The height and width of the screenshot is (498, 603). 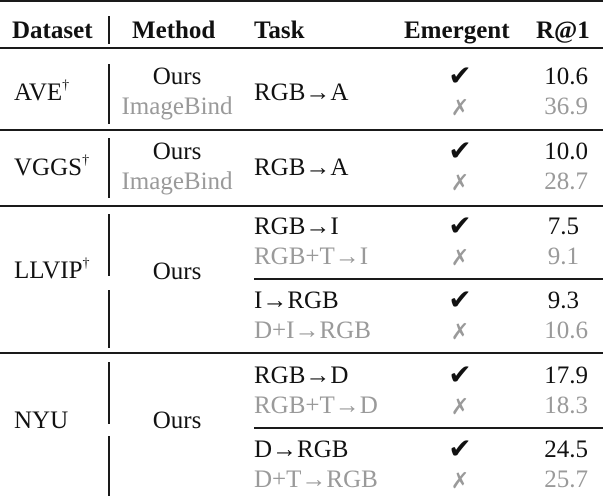 I want to click on vggs-divider, so click(x=109, y=168).